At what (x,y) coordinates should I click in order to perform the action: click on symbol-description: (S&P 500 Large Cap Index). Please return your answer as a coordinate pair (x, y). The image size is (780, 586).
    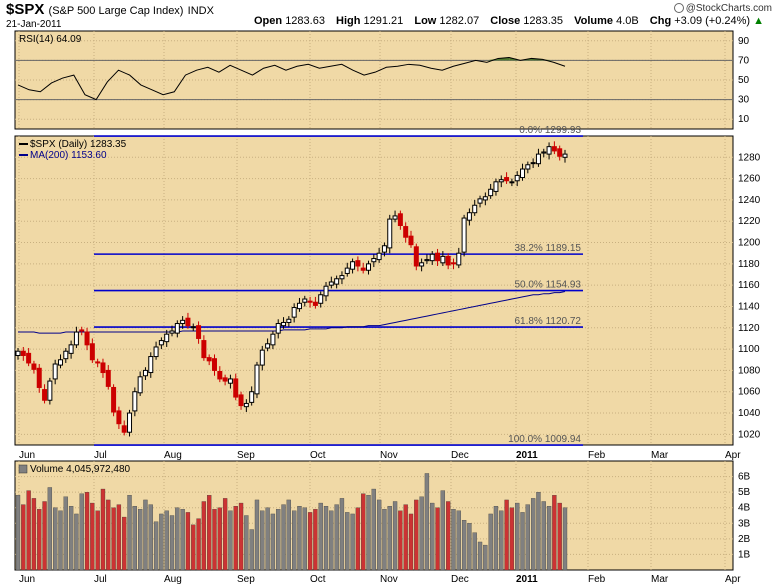
    Looking at the image, I should click on (116, 11).